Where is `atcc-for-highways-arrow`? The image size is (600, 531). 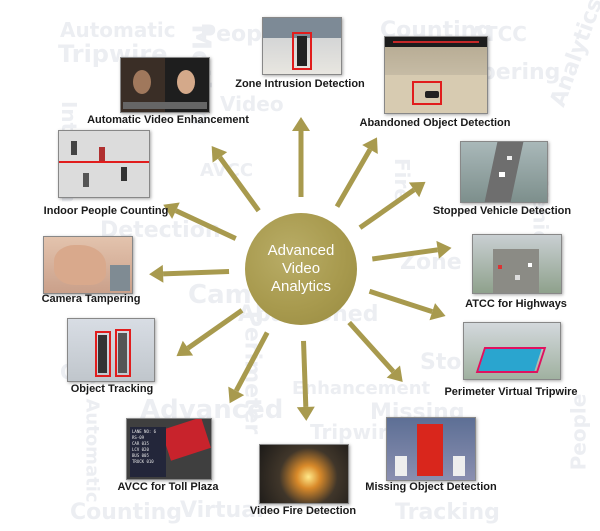
atcc-for-highways-arrow is located at coordinates (405, 254).